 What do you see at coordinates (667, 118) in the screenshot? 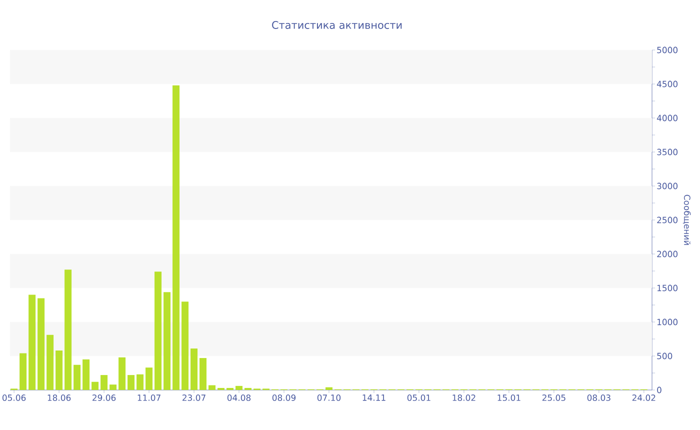
I see `y-tick-label: 4000` at bounding box center [667, 118].